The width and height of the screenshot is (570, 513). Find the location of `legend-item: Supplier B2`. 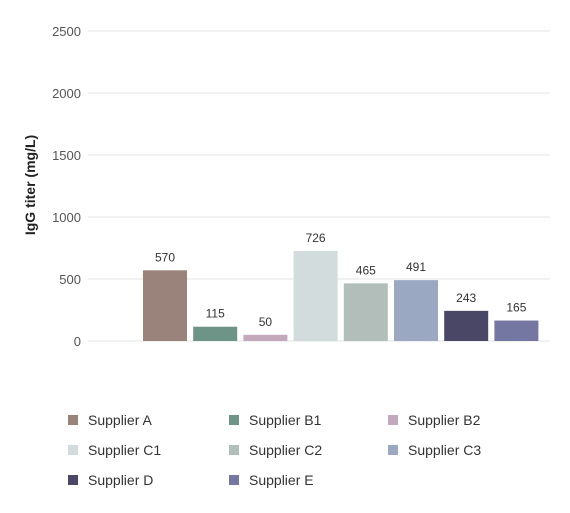

legend-item: Supplier B2 is located at coordinates (434, 420).